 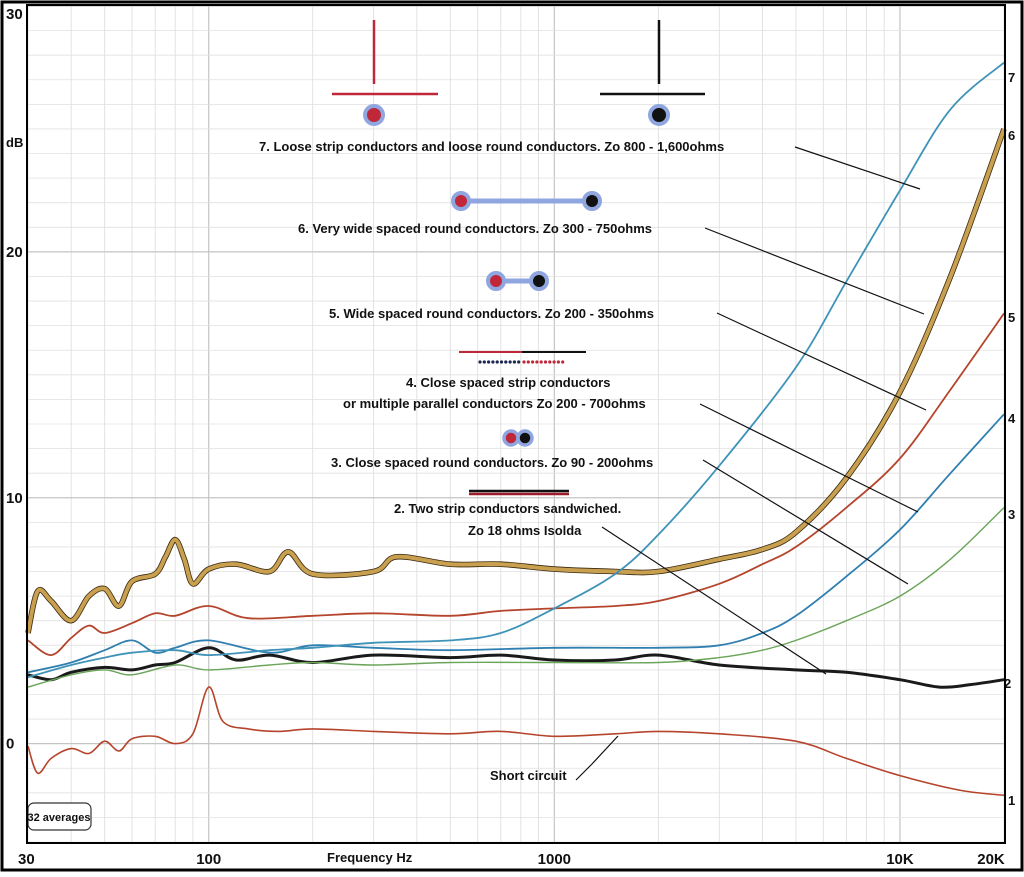 What do you see at coordinates (554, 859) in the screenshot?
I see `x-tick-label: 1000` at bounding box center [554, 859].